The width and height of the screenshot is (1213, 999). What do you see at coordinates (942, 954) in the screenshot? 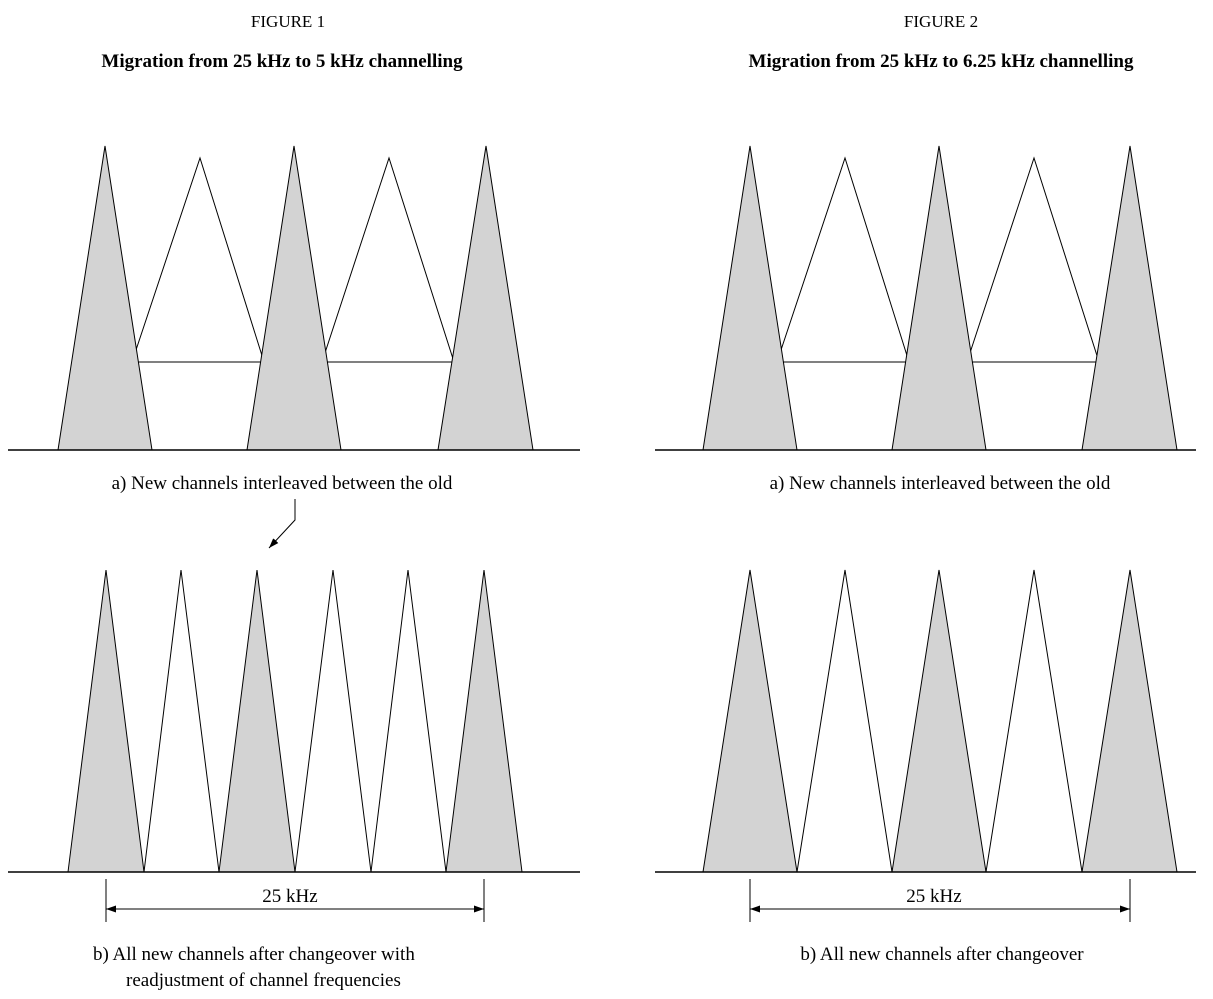
I see `figure-2-caption-b: b) All new channels after changeover` at bounding box center [942, 954].